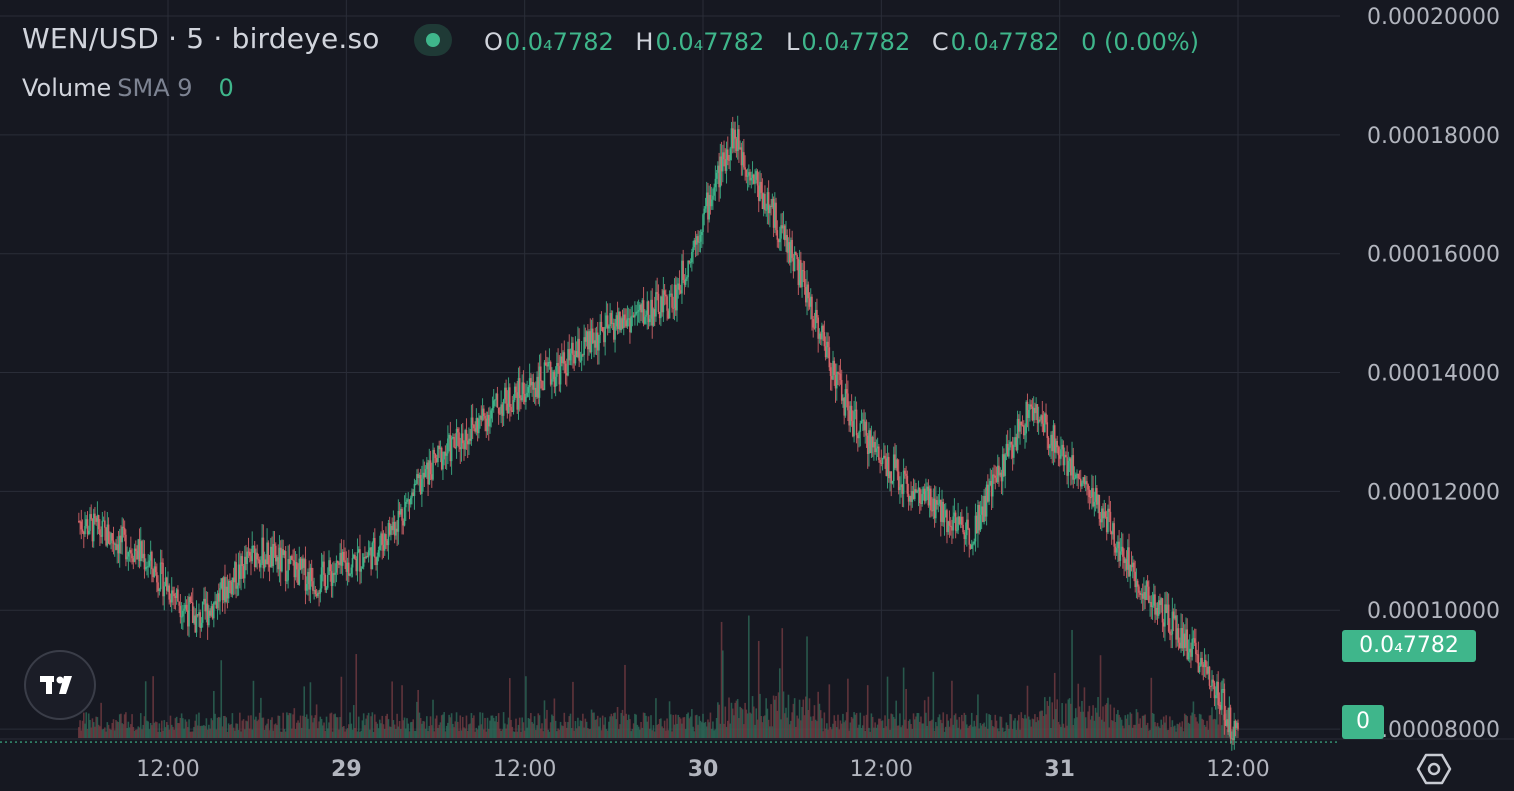  I want to click on price-tick-label: 0.00012000, so click(1433, 492).